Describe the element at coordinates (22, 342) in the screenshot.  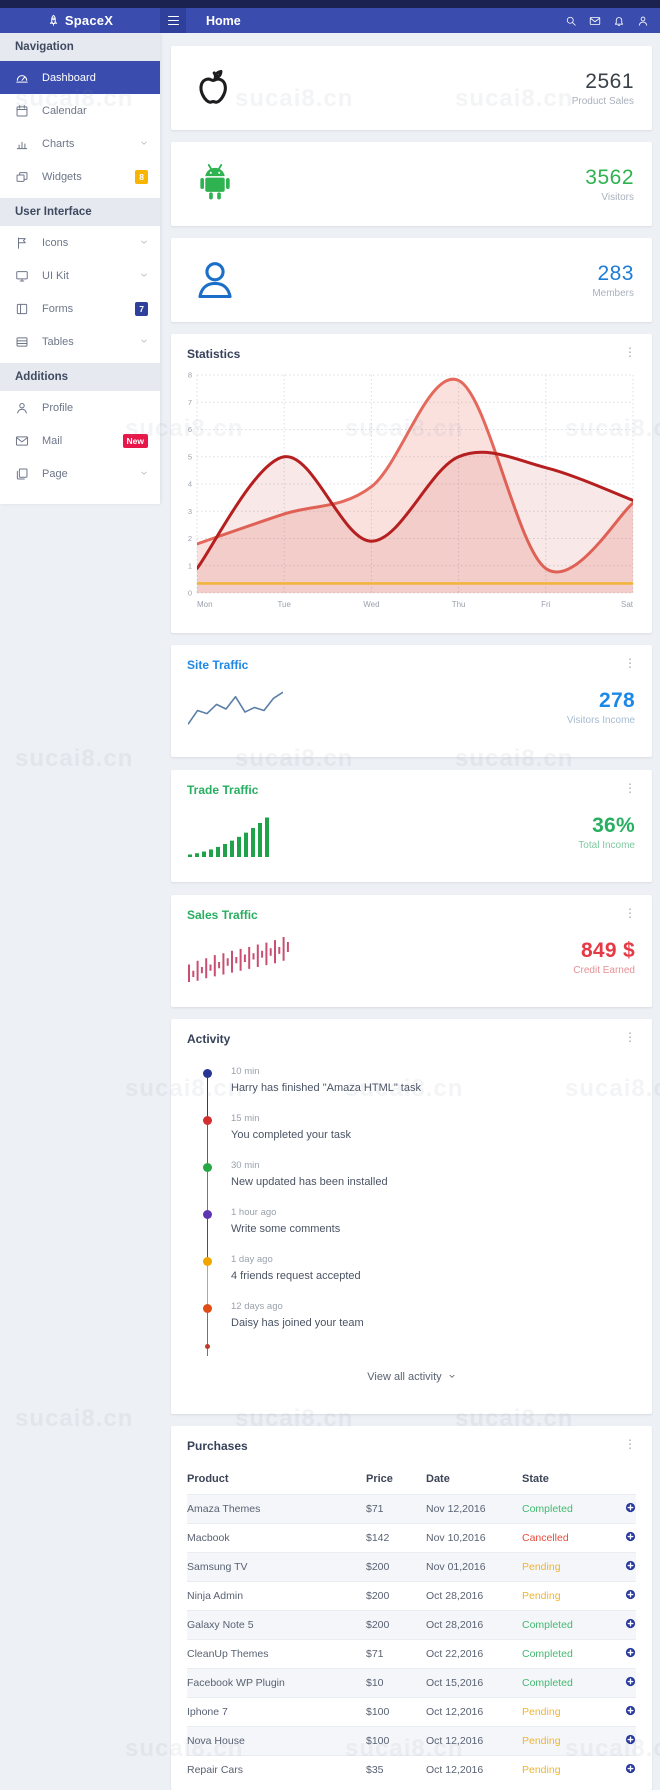
I see `tables-icon` at that location.